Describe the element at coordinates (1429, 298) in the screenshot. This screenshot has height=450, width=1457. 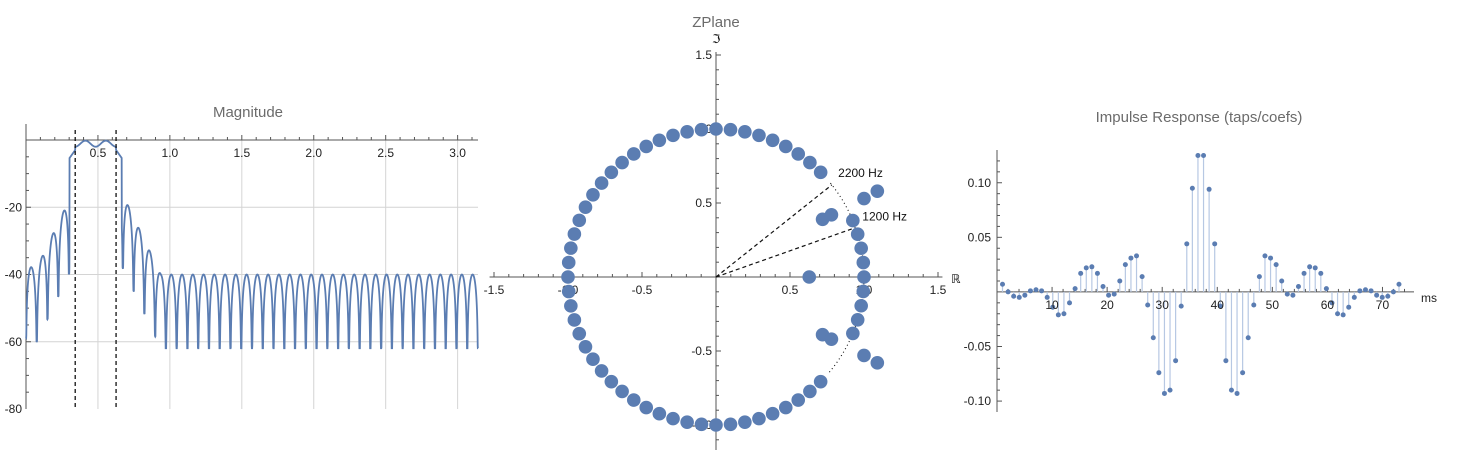
I see `impulse-x-label: ms` at that location.